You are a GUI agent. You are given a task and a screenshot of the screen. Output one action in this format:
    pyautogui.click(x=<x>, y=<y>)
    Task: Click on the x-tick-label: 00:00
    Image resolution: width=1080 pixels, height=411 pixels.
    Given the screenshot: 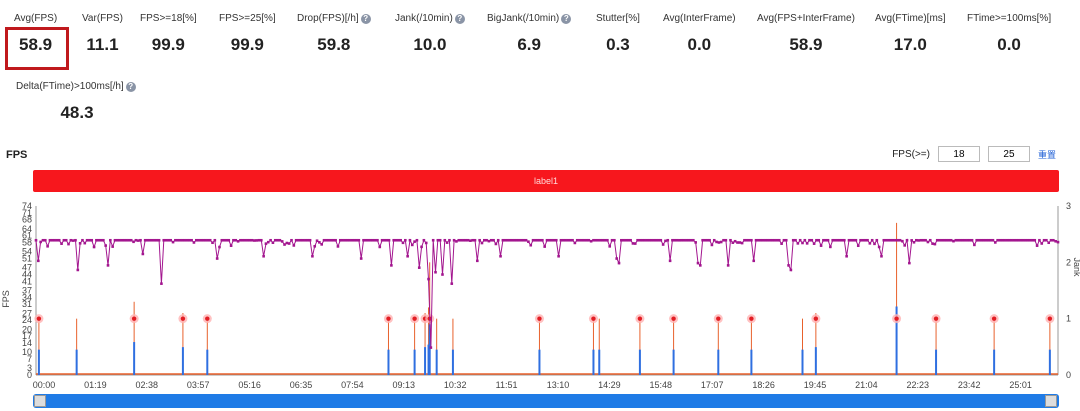 What is the action you would take?
    pyautogui.click(x=44, y=385)
    